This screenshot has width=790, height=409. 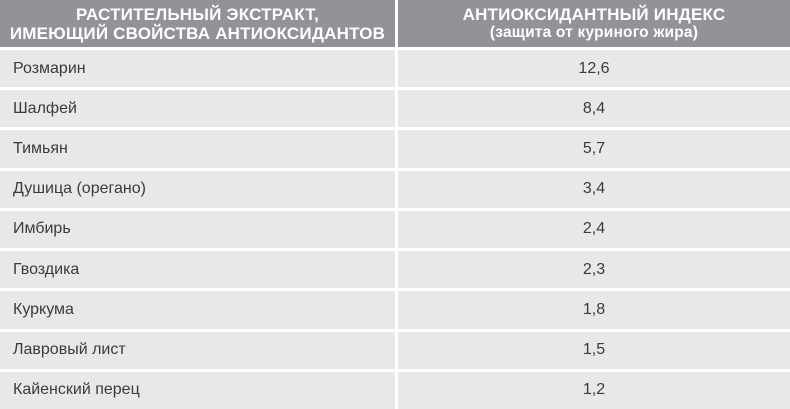 What do you see at coordinates (197, 270) in the screenshot?
I see `table-row-label: Гвоздика` at bounding box center [197, 270].